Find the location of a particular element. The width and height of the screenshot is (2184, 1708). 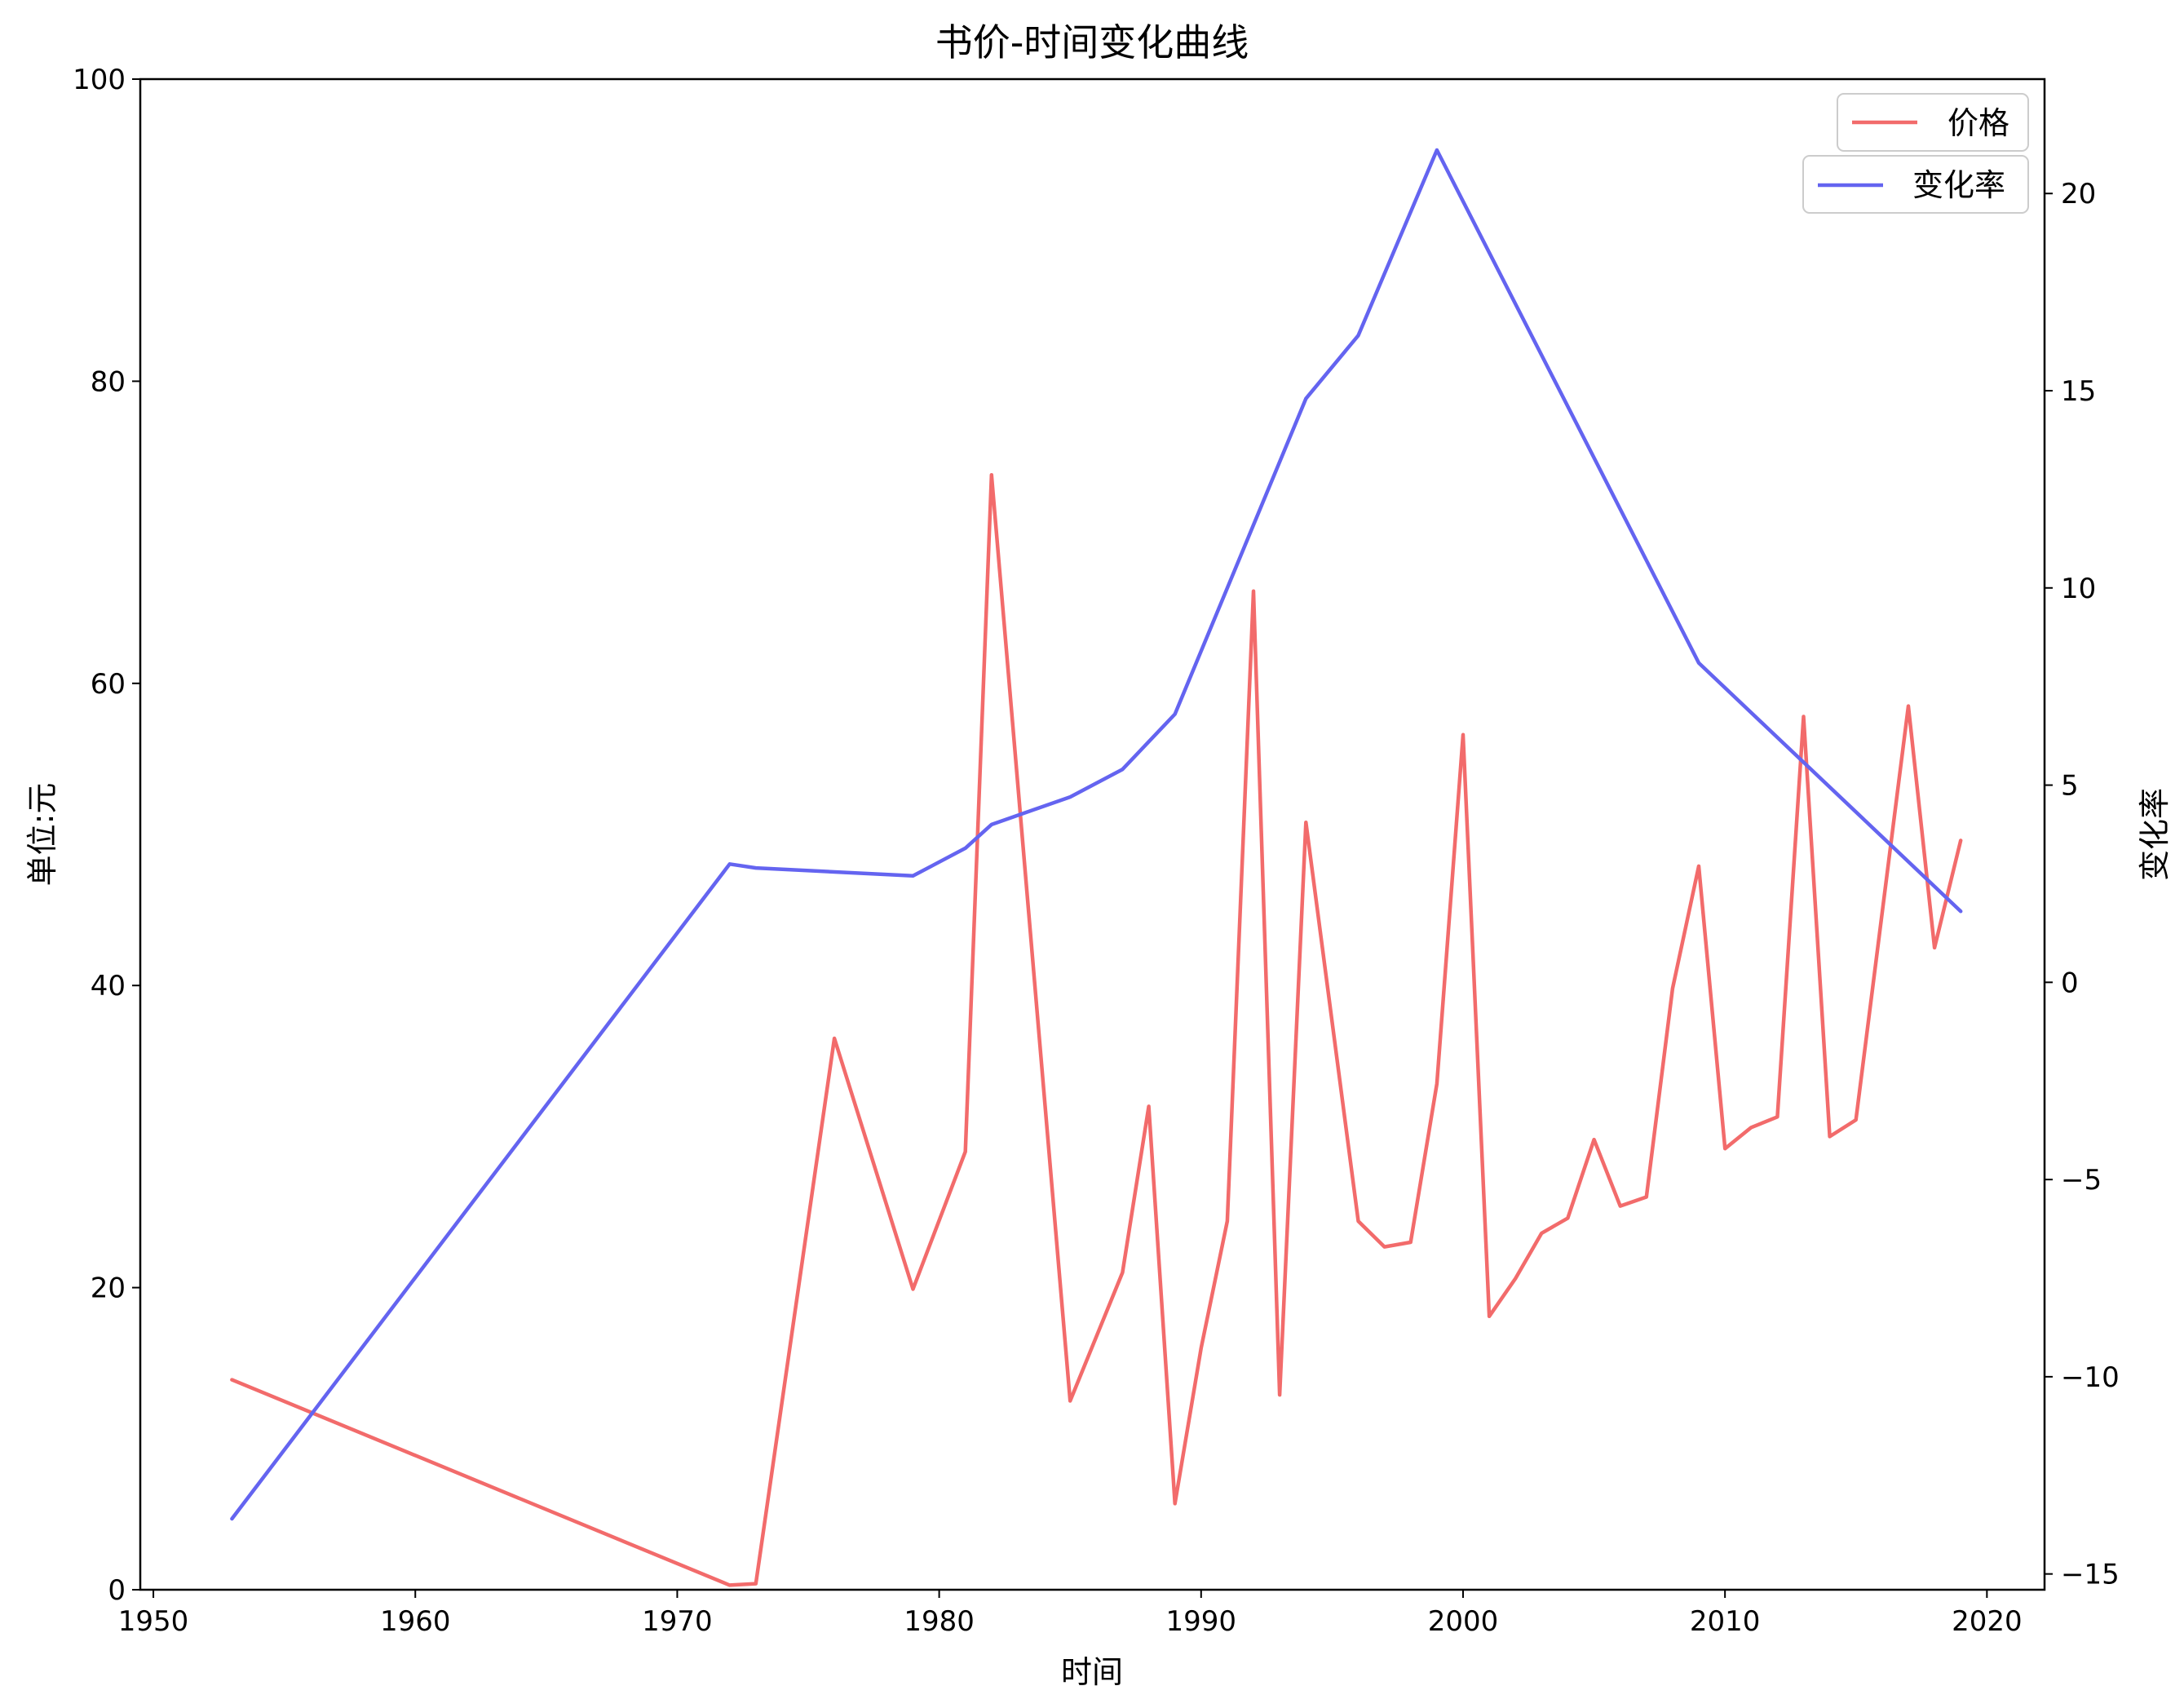

legend-rate-box is located at coordinates (1915, 184).